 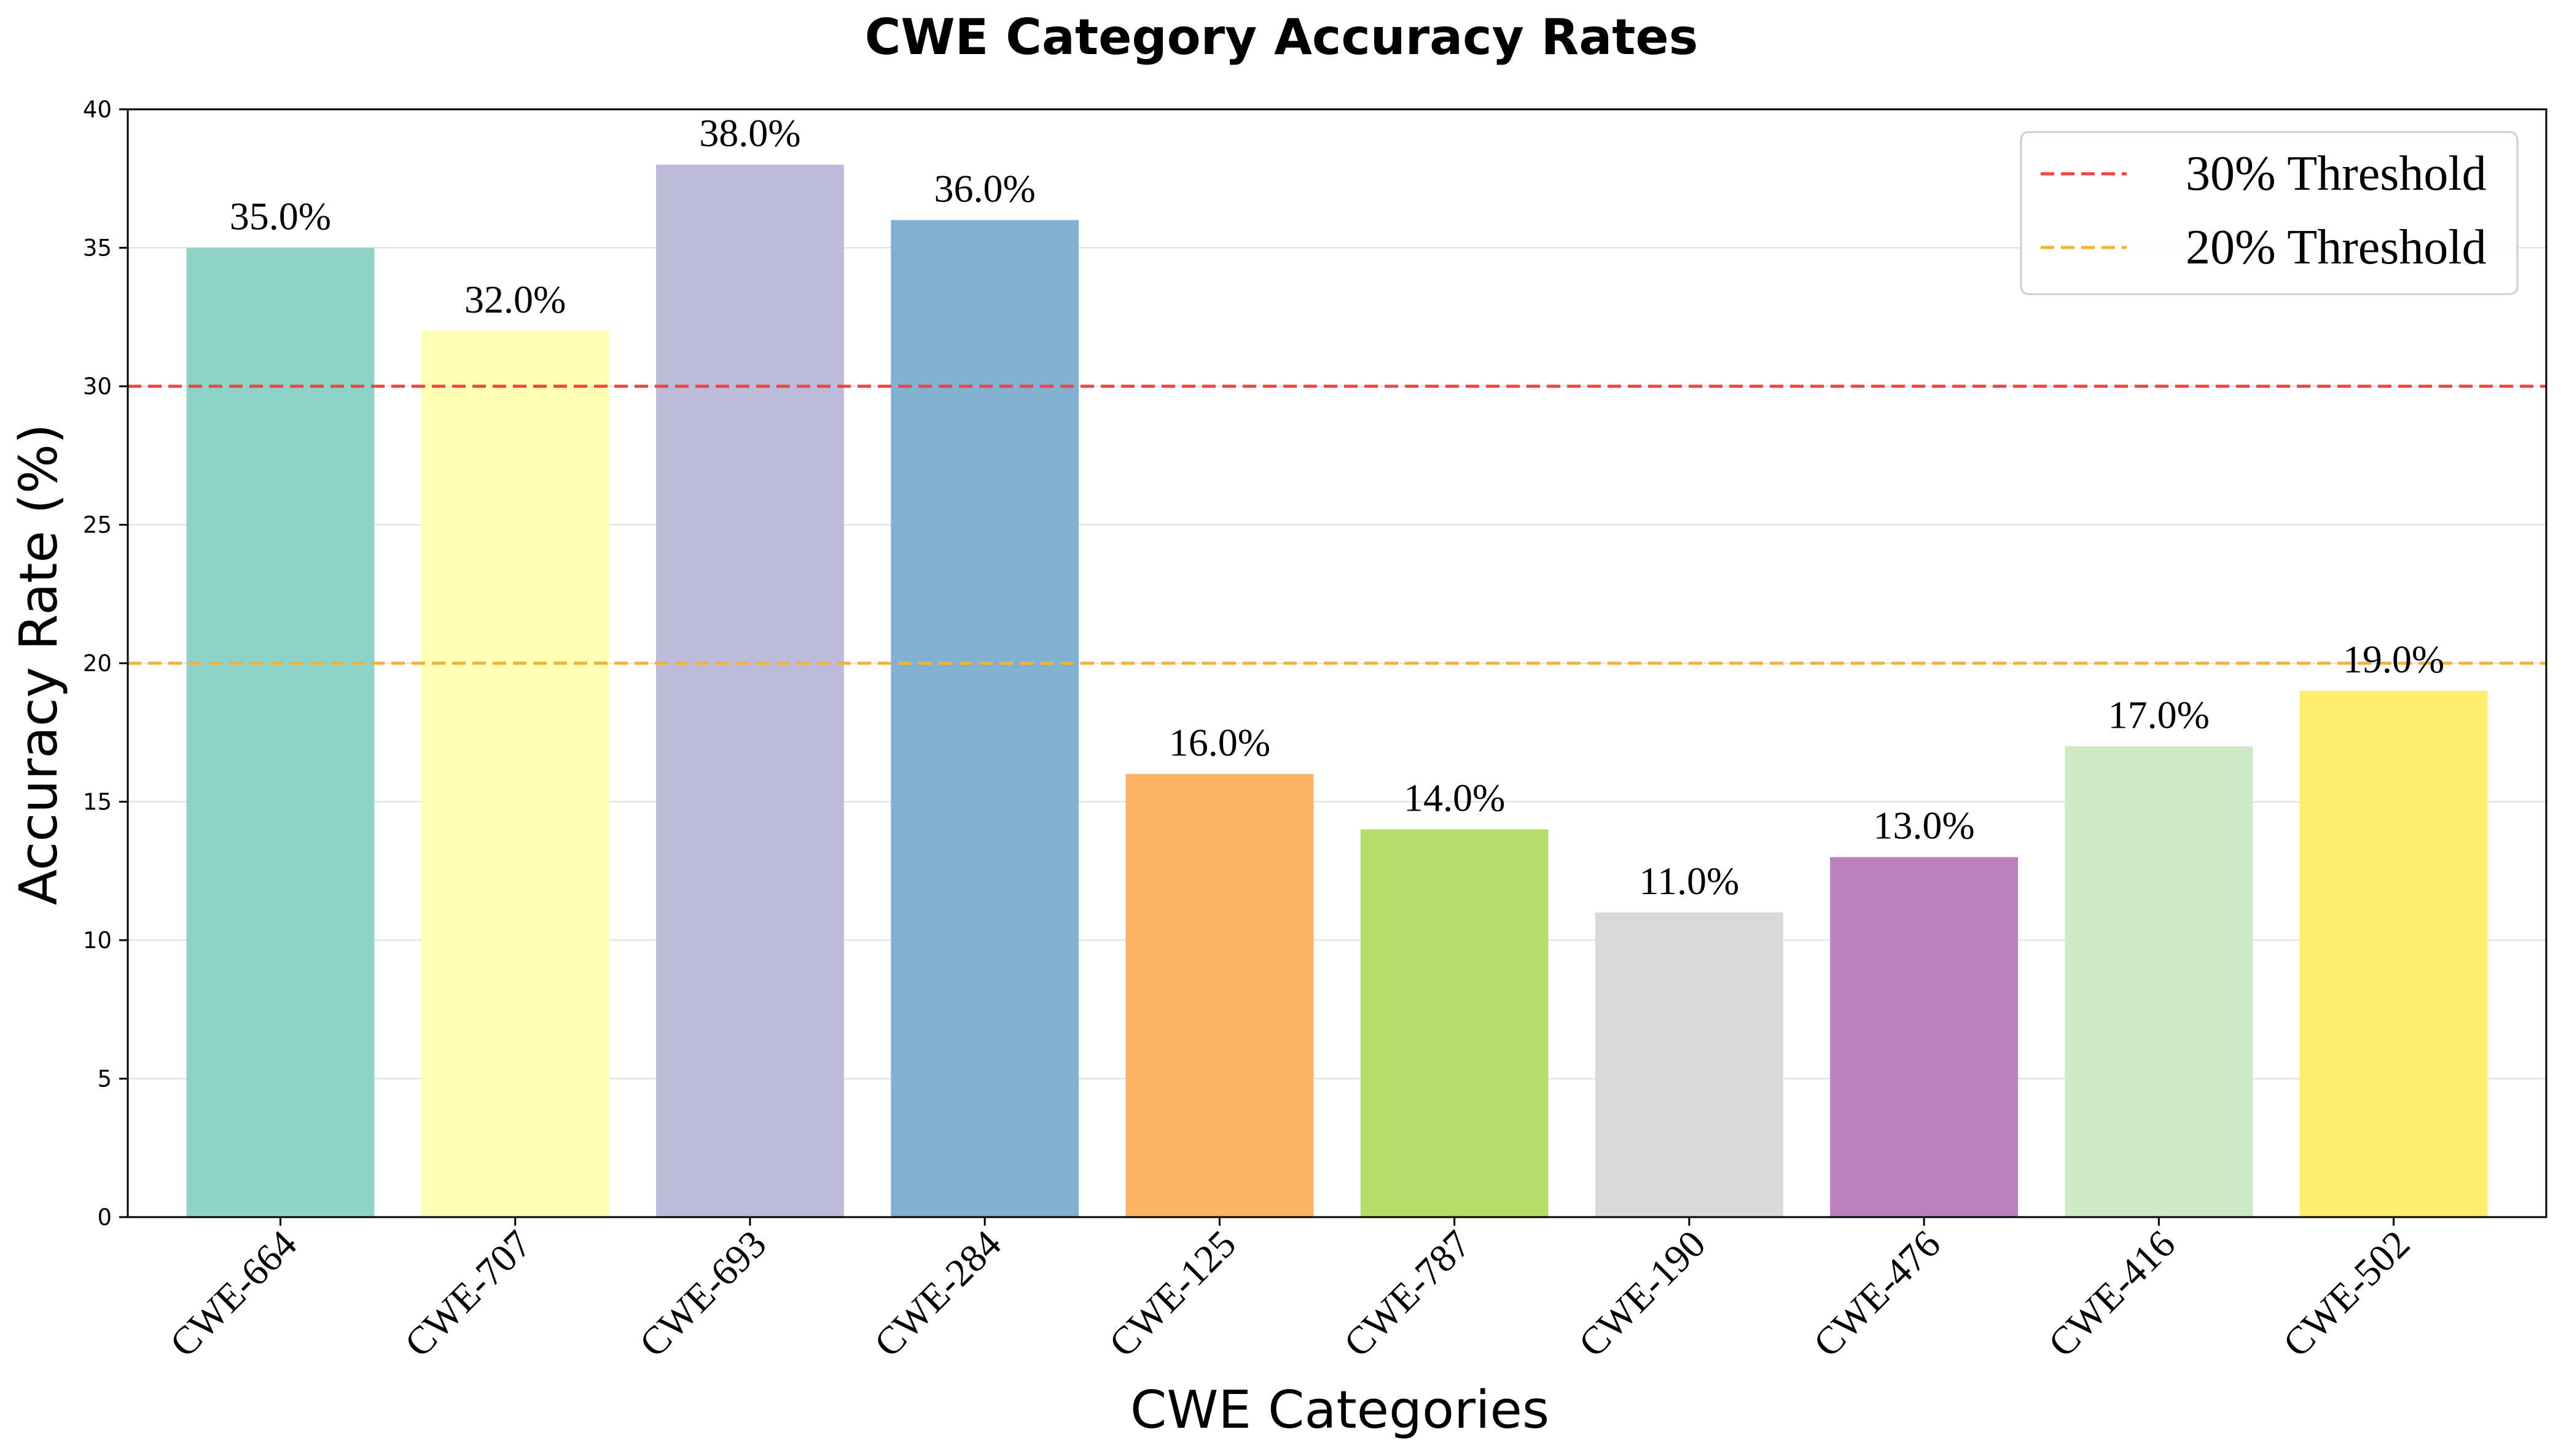 What do you see at coordinates (984, 188) in the screenshot?
I see `data-label: 36.0%` at bounding box center [984, 188].